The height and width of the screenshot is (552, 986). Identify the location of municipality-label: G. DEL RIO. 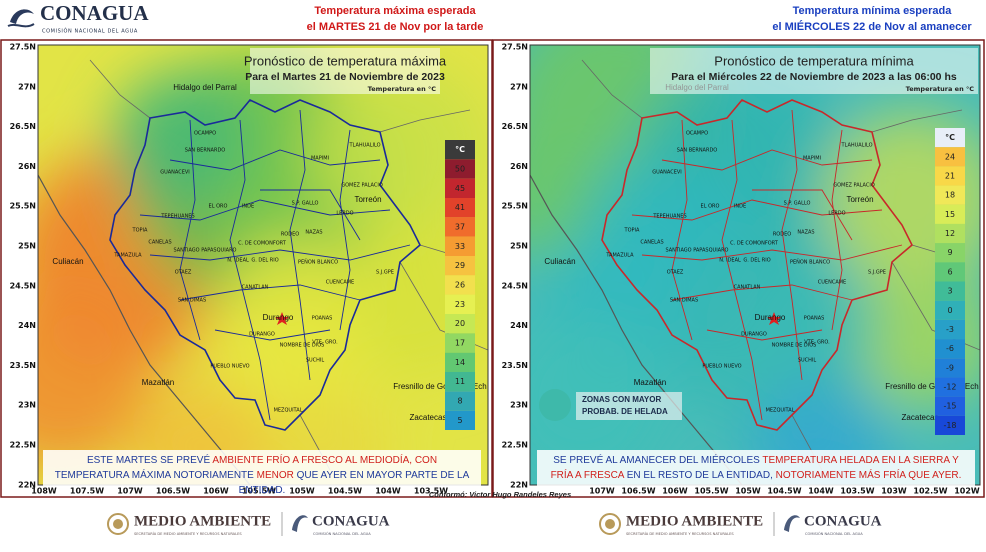
(264, 261).